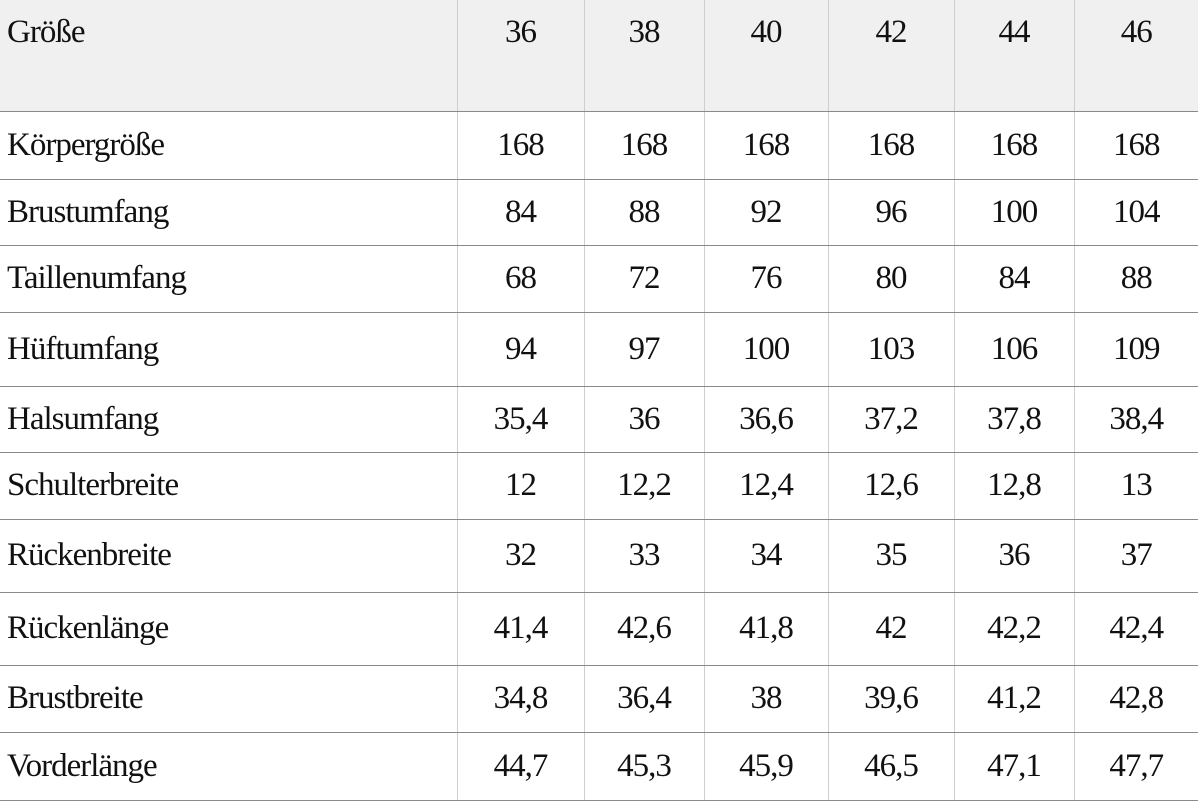  I want to click on cell: 41,8, so click(765, 629).